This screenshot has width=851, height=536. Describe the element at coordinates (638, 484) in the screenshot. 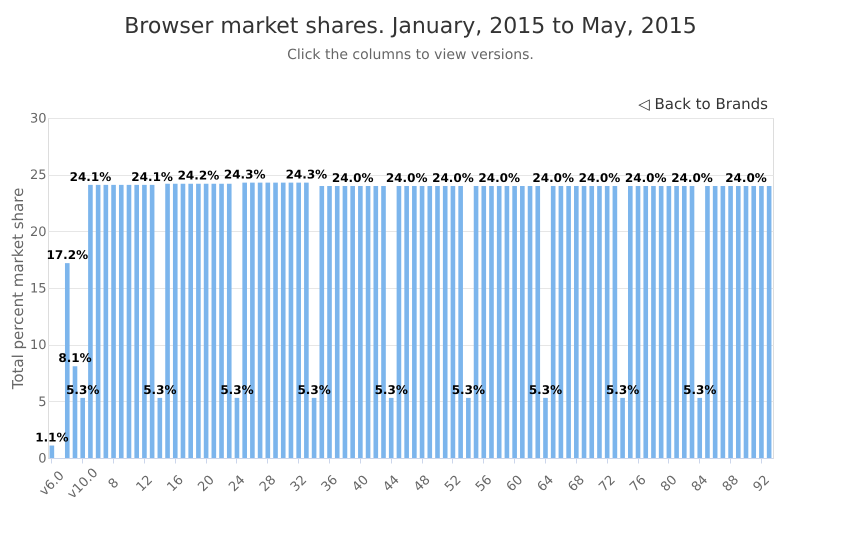

I see `x-tick-label: 76` at that location.